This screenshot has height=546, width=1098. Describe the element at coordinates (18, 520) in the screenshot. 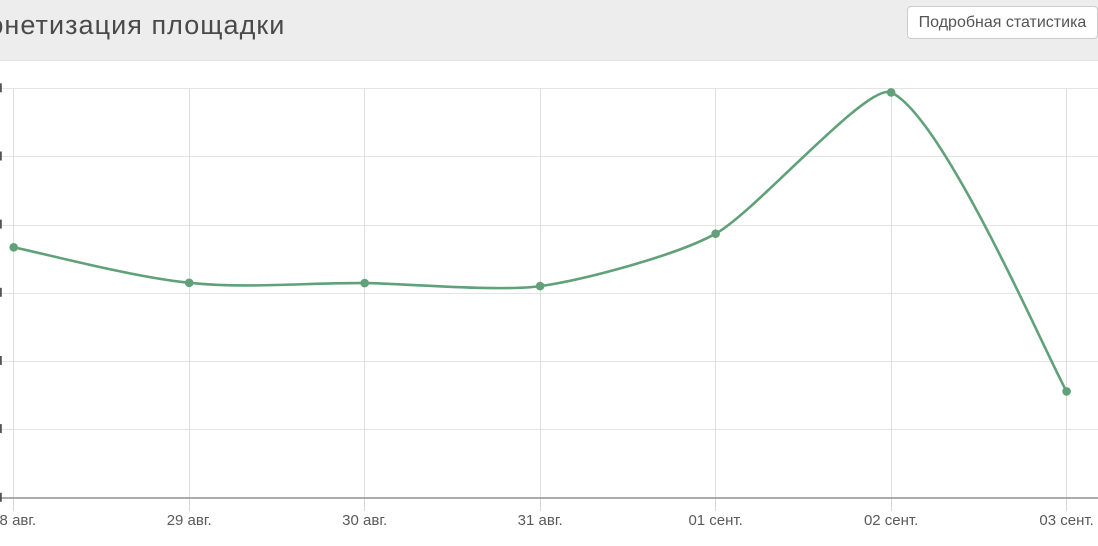

I see `svg-text: 28 авг.` at that location.